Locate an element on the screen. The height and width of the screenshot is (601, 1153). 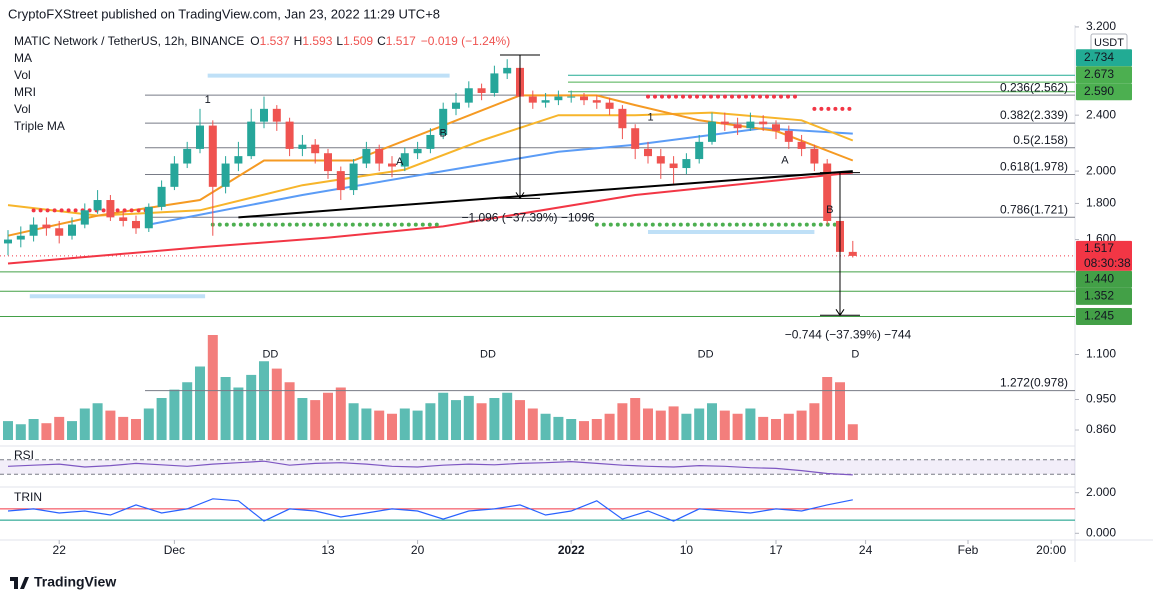
pane-title: TRIN is located at coordinates (28, 497).